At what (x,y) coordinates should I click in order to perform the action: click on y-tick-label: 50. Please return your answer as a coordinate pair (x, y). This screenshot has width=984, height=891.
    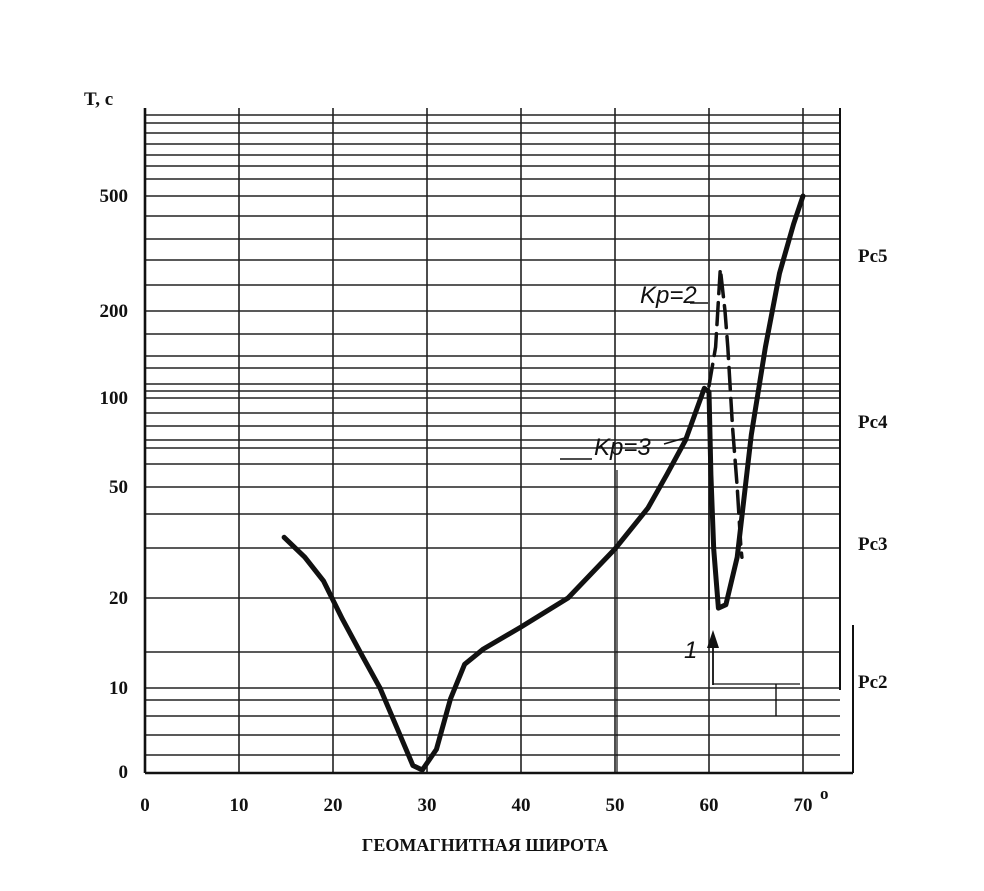
    Looking at the image, I should click on (118, 487).